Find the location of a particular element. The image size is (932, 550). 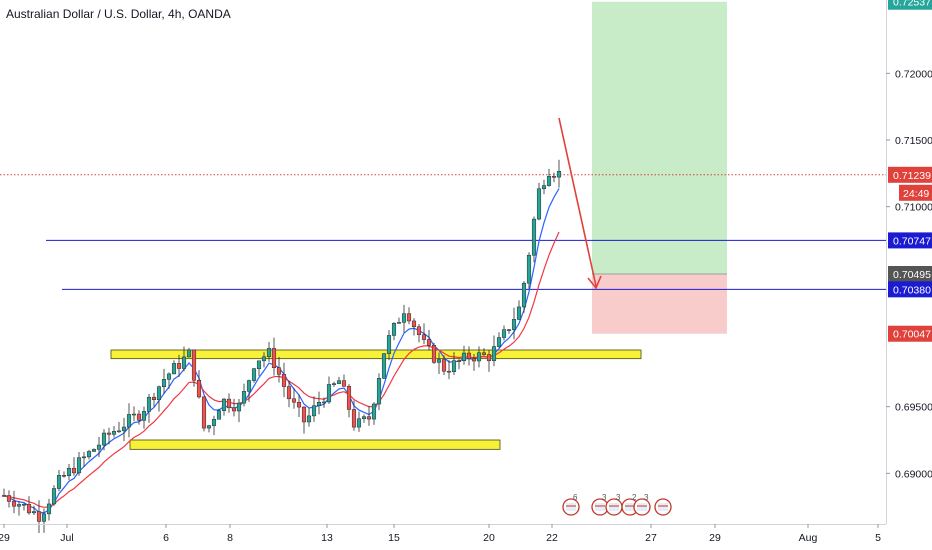

price-tag-label: 0.72537 is located at coordinates (912, 4).